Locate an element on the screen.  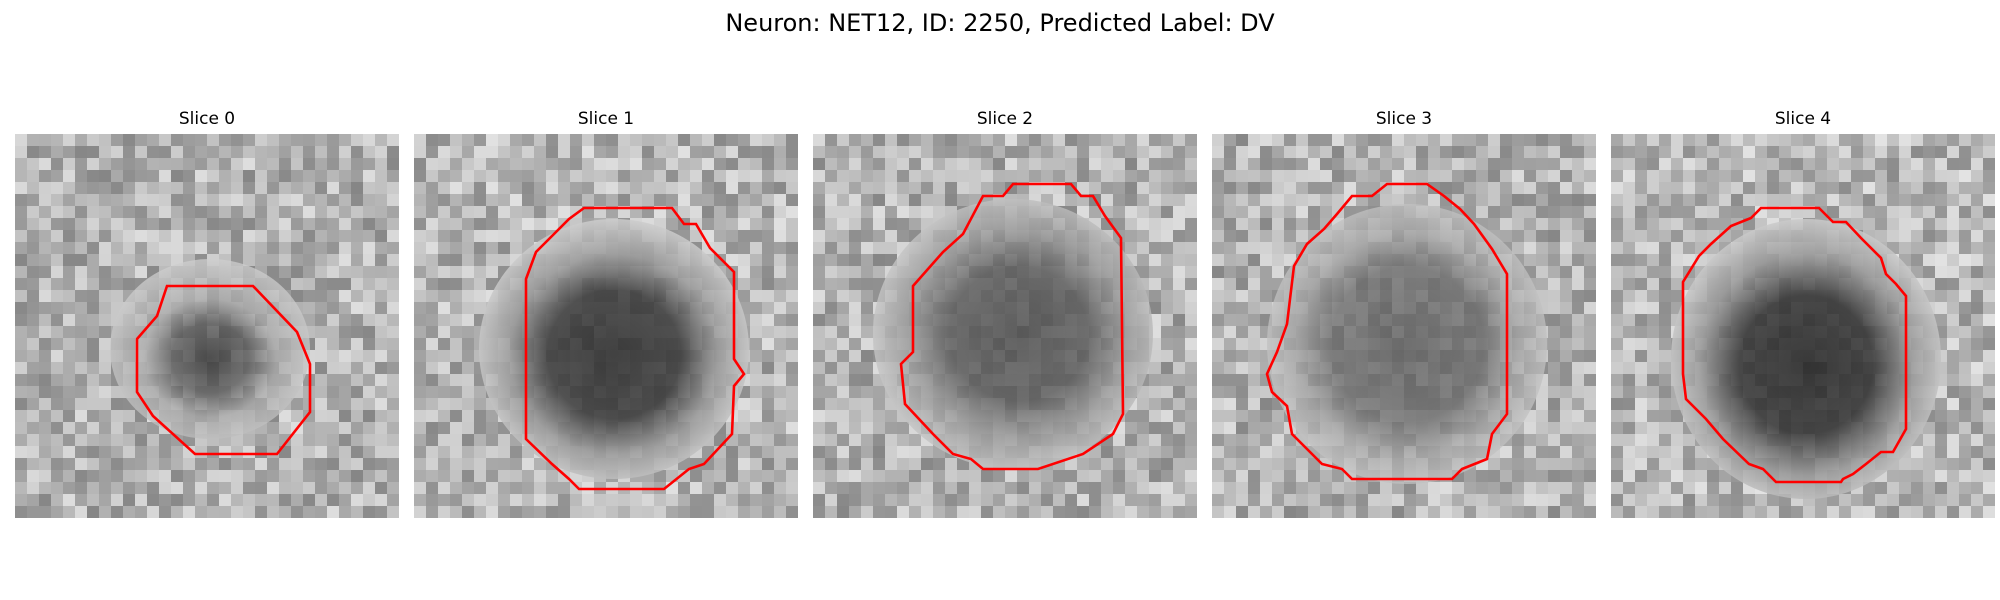
slice-title-1: Slice 1 is located at coordinates (606, 119).